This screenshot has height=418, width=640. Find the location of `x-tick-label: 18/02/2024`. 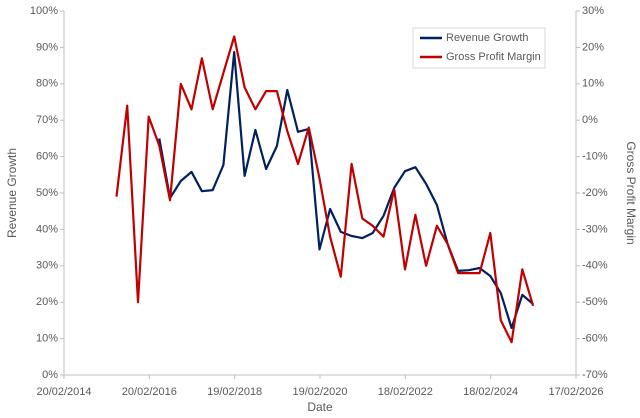

x-tick-label: 18/02/2024 is located at coordinates (490, 392).